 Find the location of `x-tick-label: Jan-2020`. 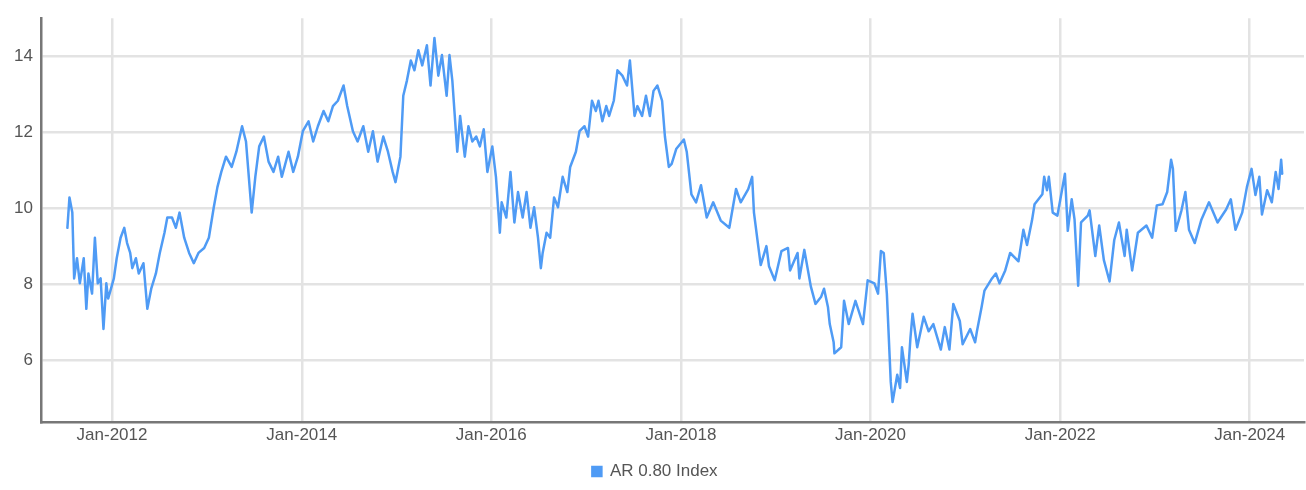

x-tick-label: Jan-2020 is located at coordinates (870, 435).